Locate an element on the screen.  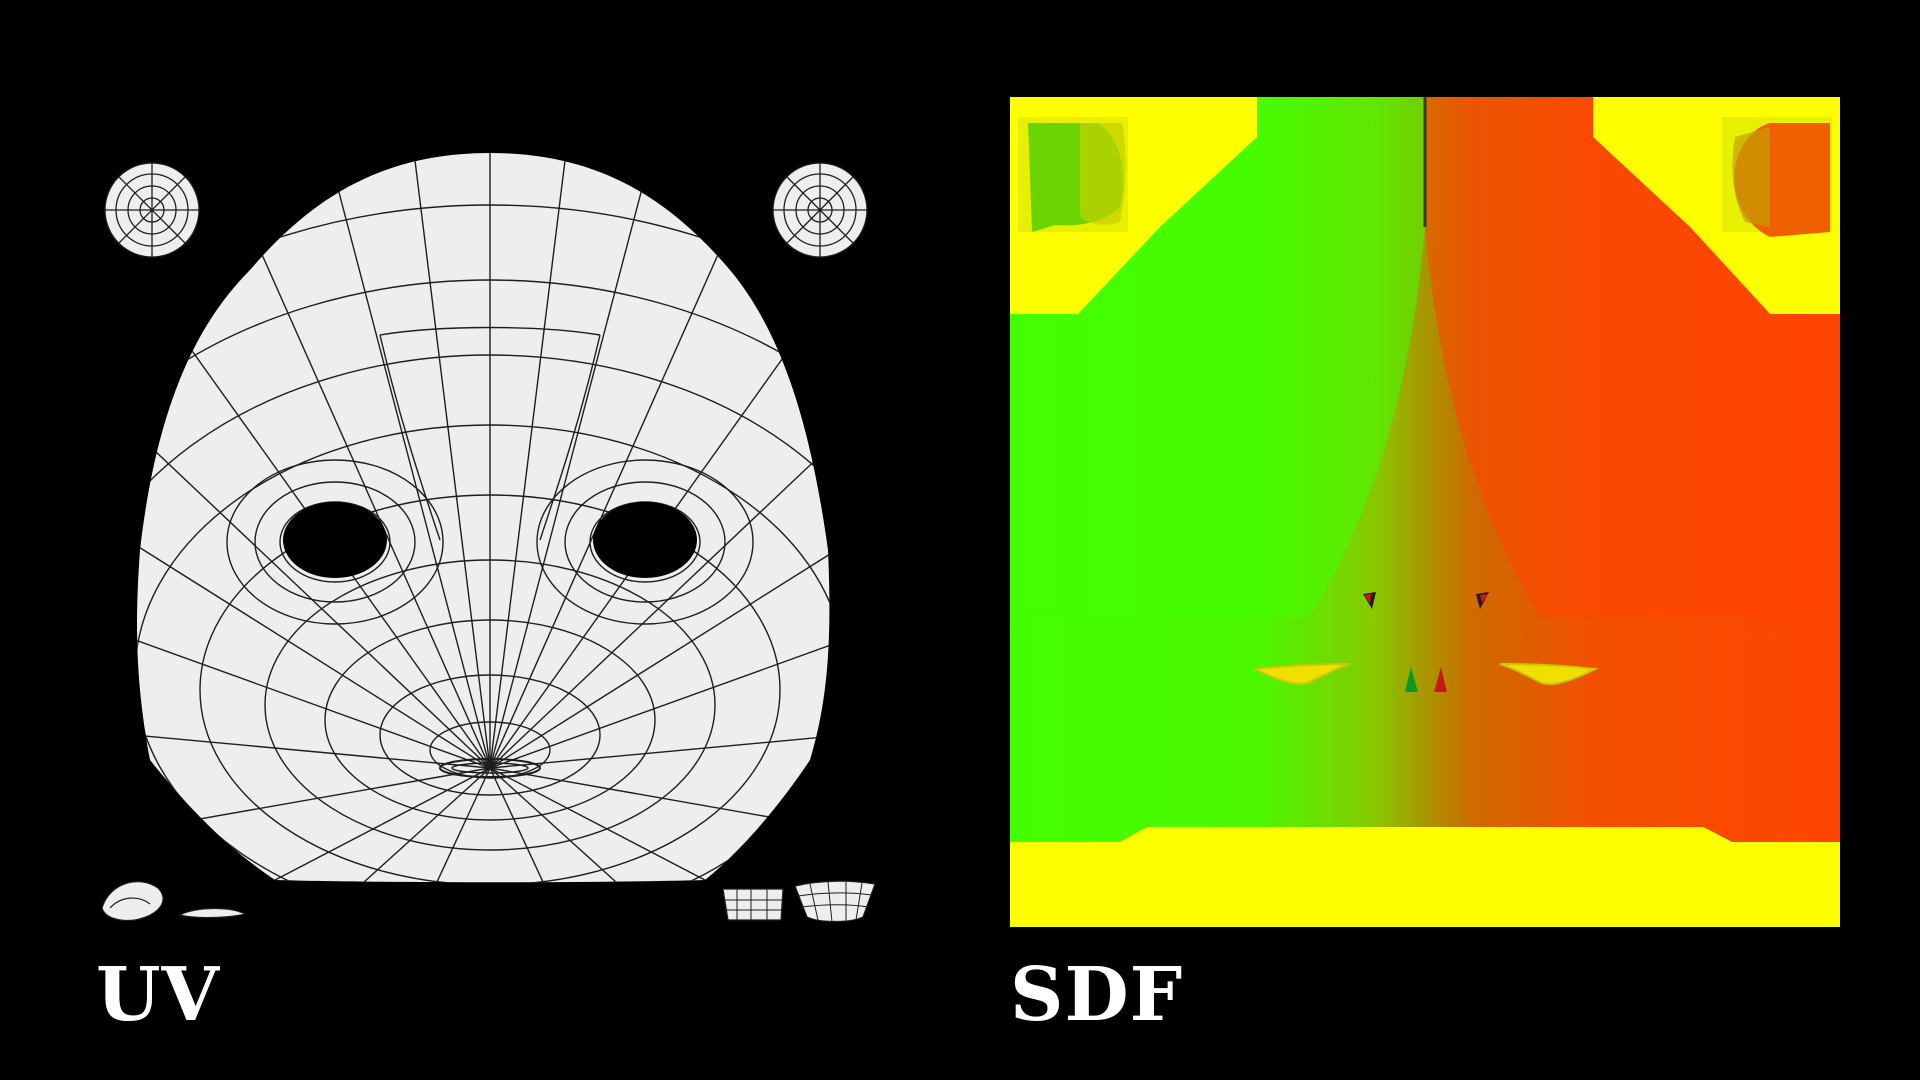
sdf-nose-right-marker is located at coordinates (1440, 679).